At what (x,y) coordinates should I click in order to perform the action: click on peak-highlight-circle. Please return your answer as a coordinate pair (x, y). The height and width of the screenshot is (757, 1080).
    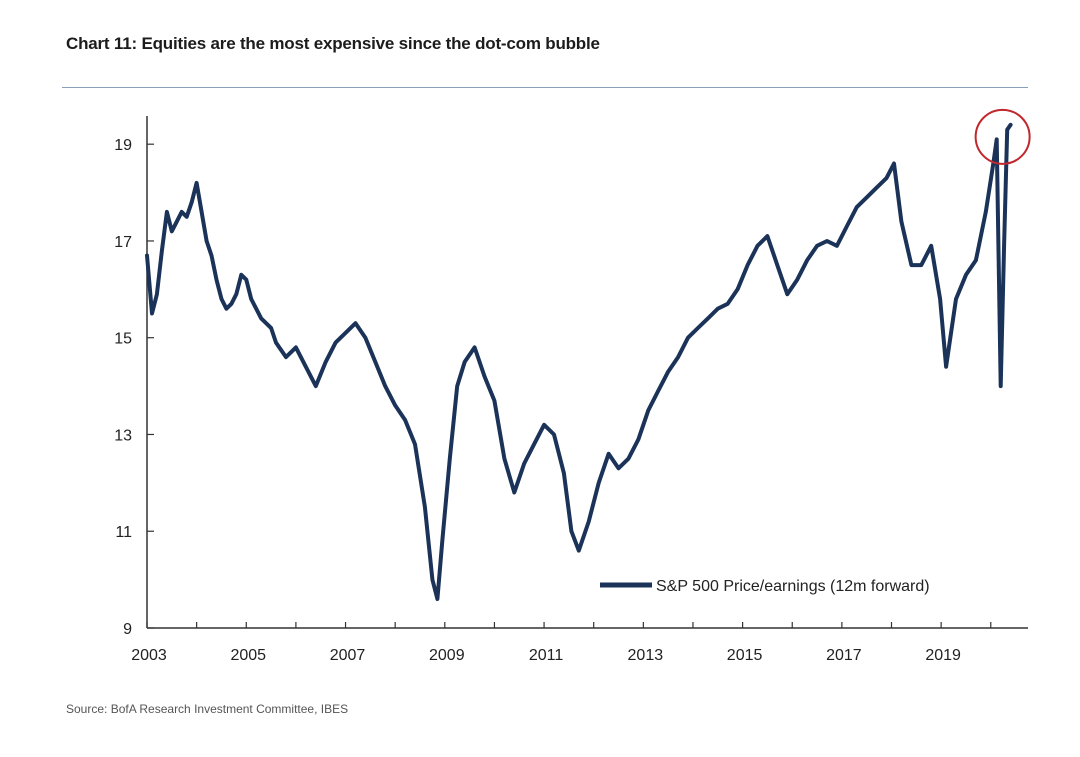
    Looking at the image, I should click on (1002, 136).